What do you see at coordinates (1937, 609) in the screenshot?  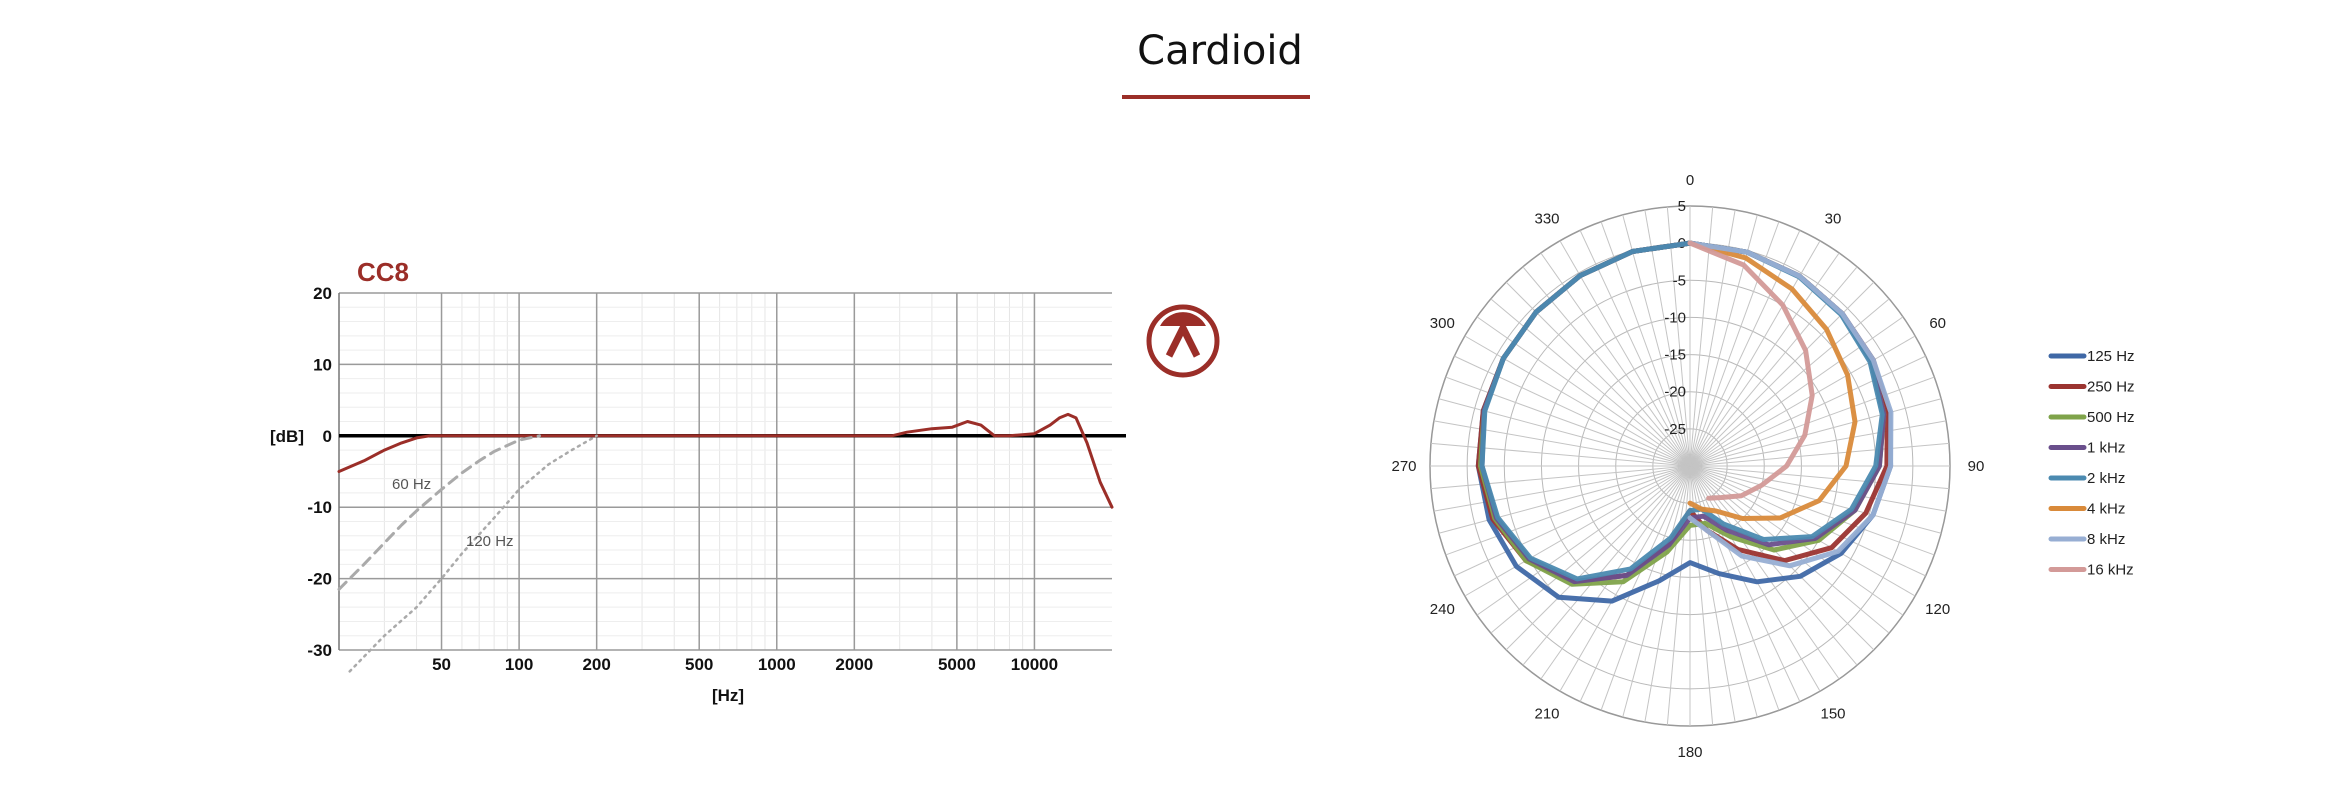 I see `angle-label: 120` at bounding box center [1937, 609].